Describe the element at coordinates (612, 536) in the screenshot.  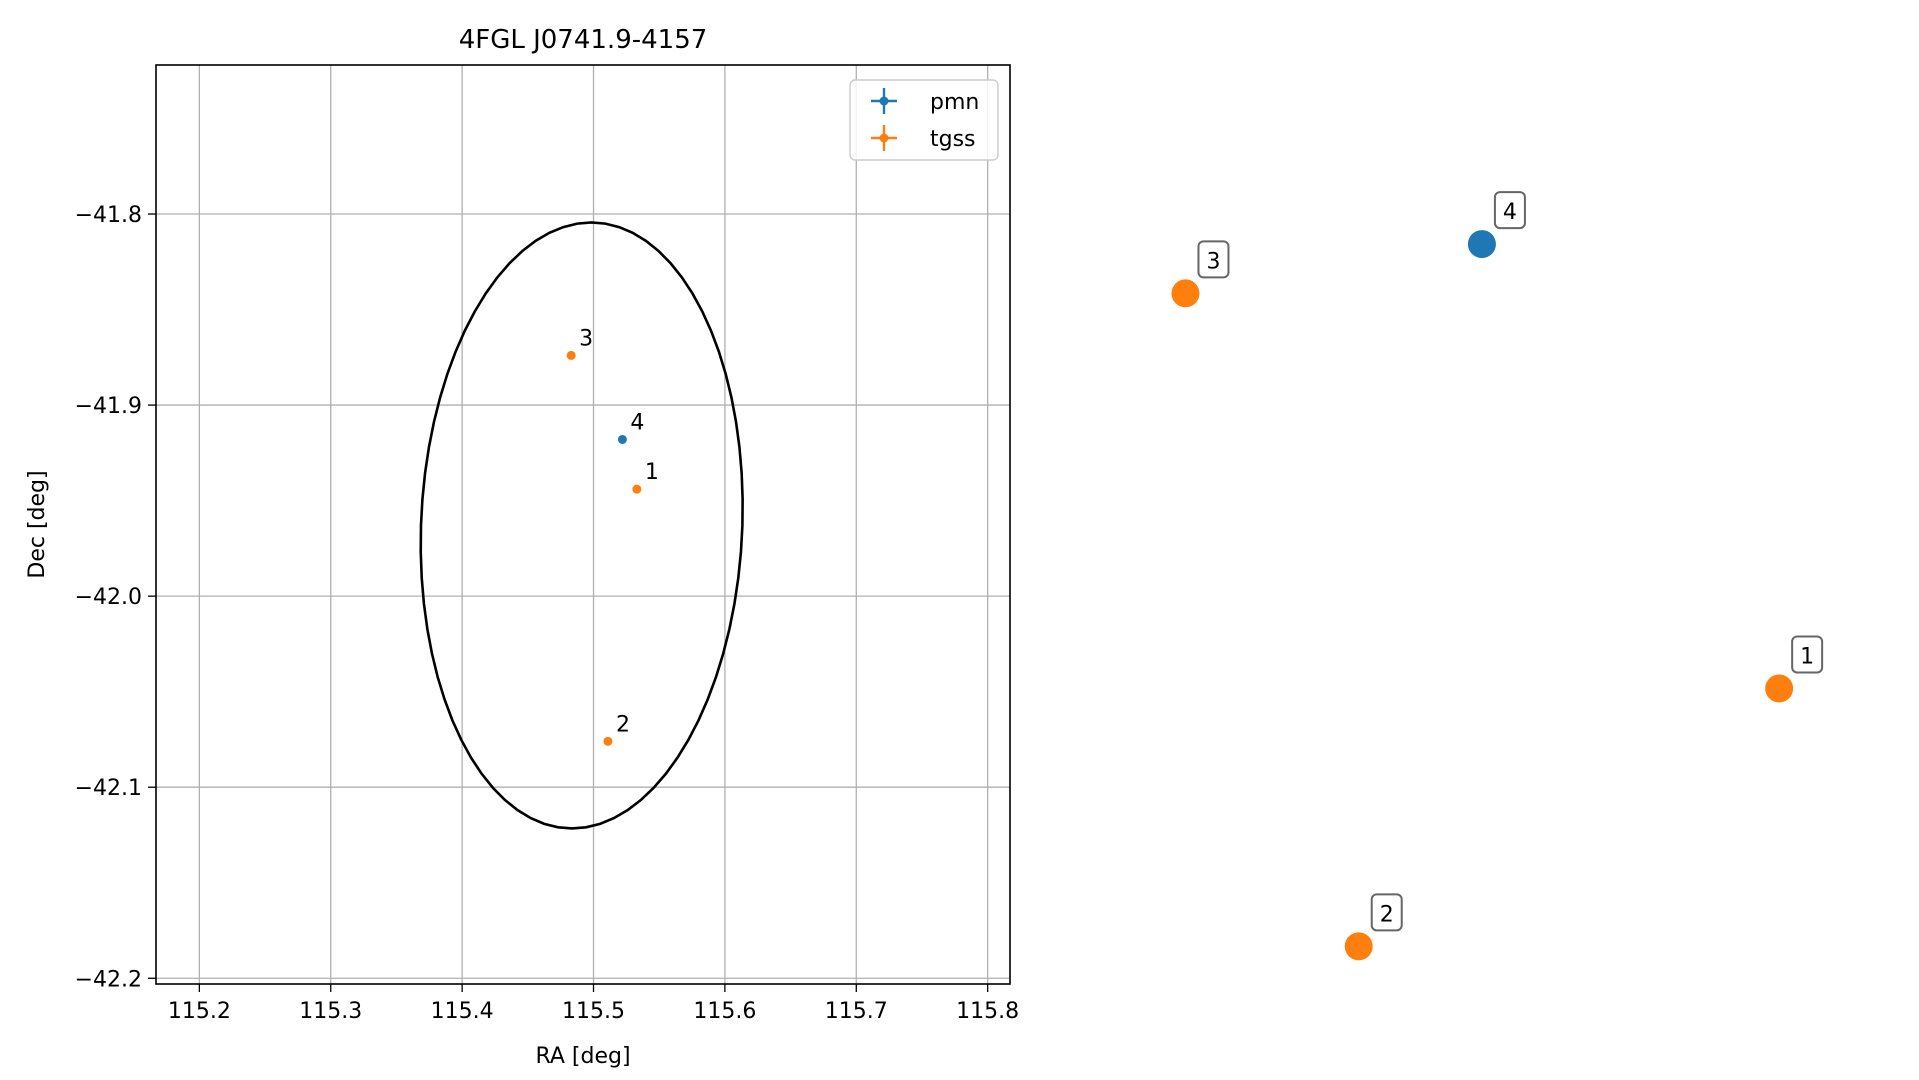
I see `data-points: 41 2 3` at that location.